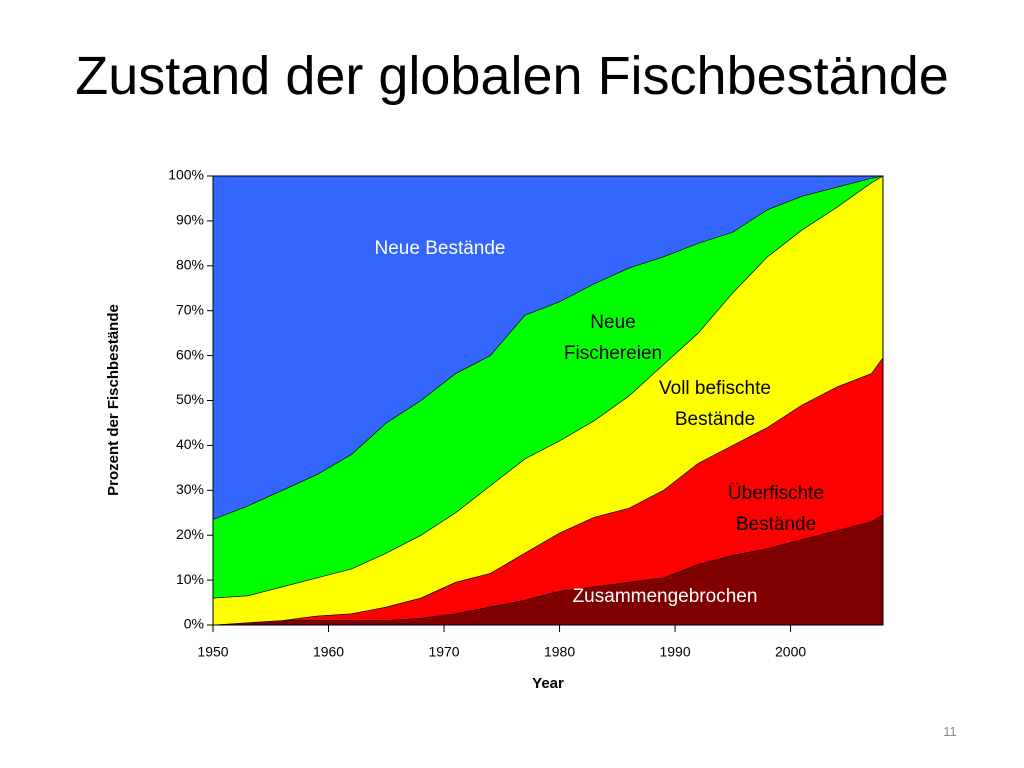  What do you see at coordinates (190, 354) in the screenshot?
I see `y-tick-label: 60%` at bounding box center [190, 354].